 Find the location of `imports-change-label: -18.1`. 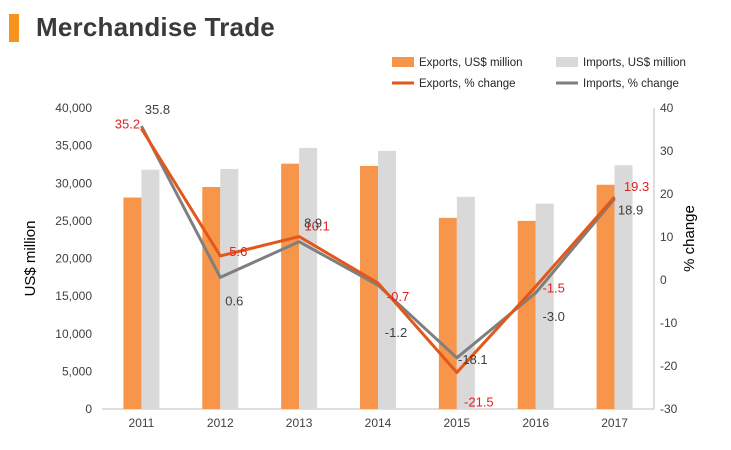

imports-change-label: -18.1 is located at coordinates (473, 359).